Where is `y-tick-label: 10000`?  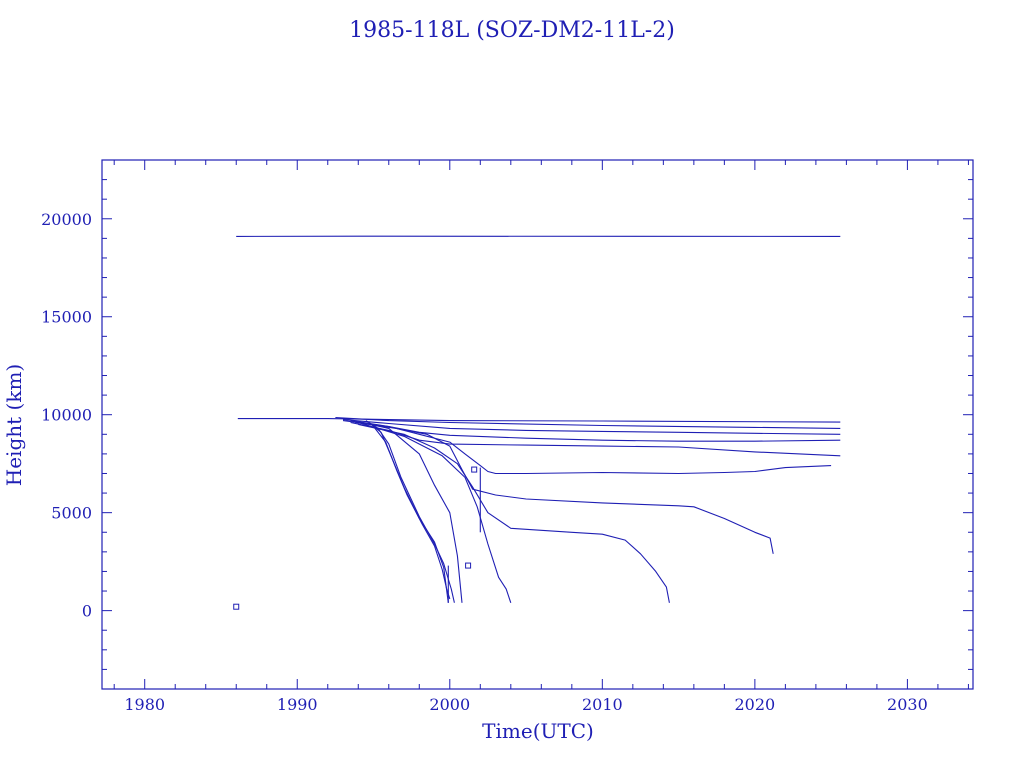 y-tick-label: 10000 is located at coordinates (66, 415).